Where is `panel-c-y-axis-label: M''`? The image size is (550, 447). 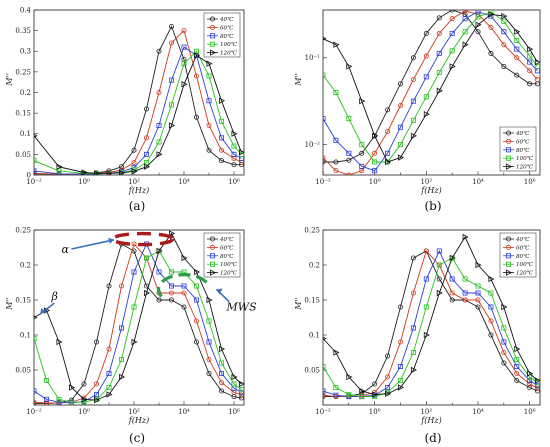
panel-c-y-axis-label: M'' is located at coordinates (9, 304).